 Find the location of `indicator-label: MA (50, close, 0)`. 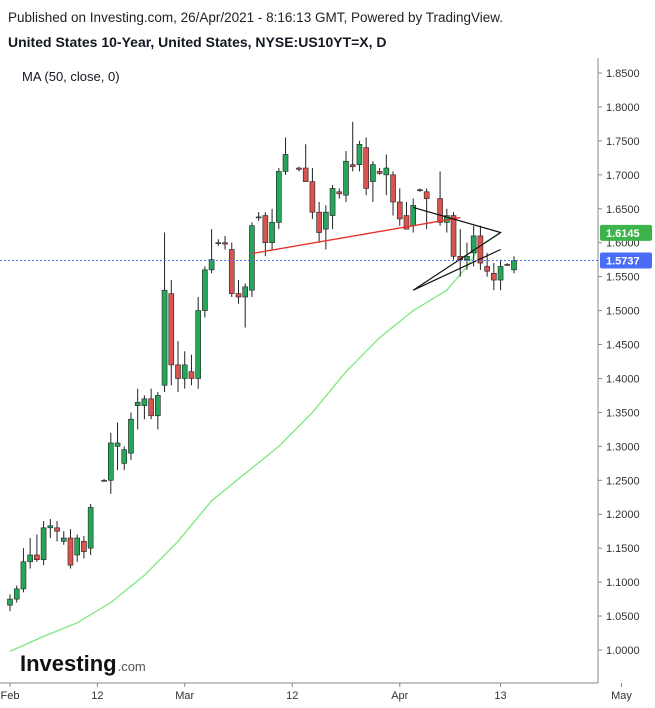

indicator-label: MA (50, close, 0) is located at coordinates (71, 76).